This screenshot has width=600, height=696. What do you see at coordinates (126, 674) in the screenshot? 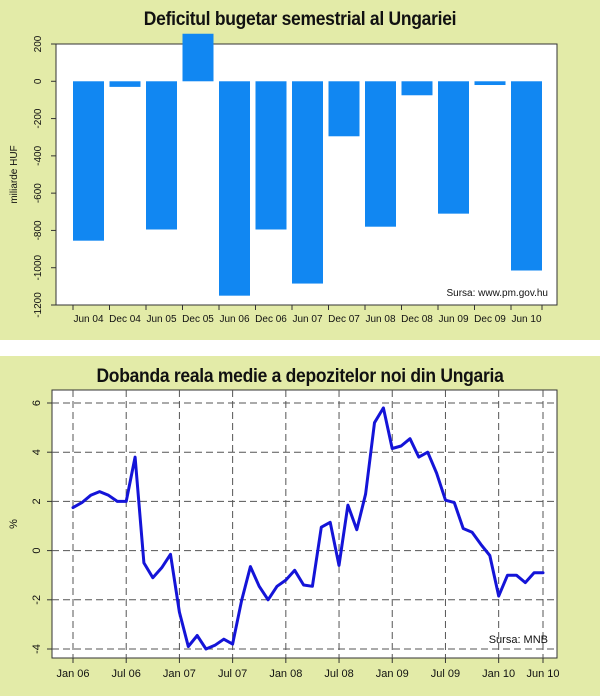
I see `x-tick-label: Jul 06` at bounding box center [126, 674].